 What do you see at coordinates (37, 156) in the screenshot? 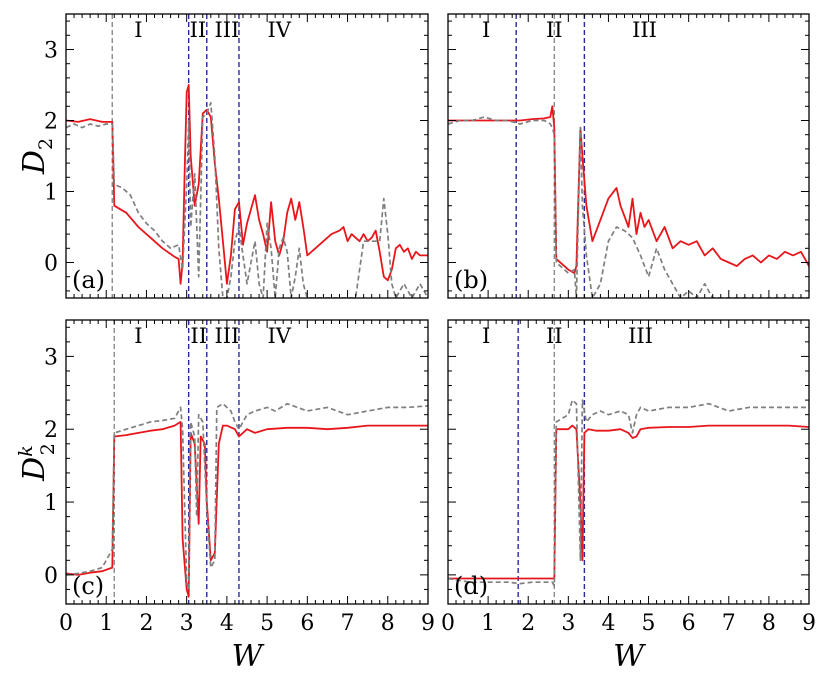
I see `y-axis-title: D2` at bounding box center [37, 156].